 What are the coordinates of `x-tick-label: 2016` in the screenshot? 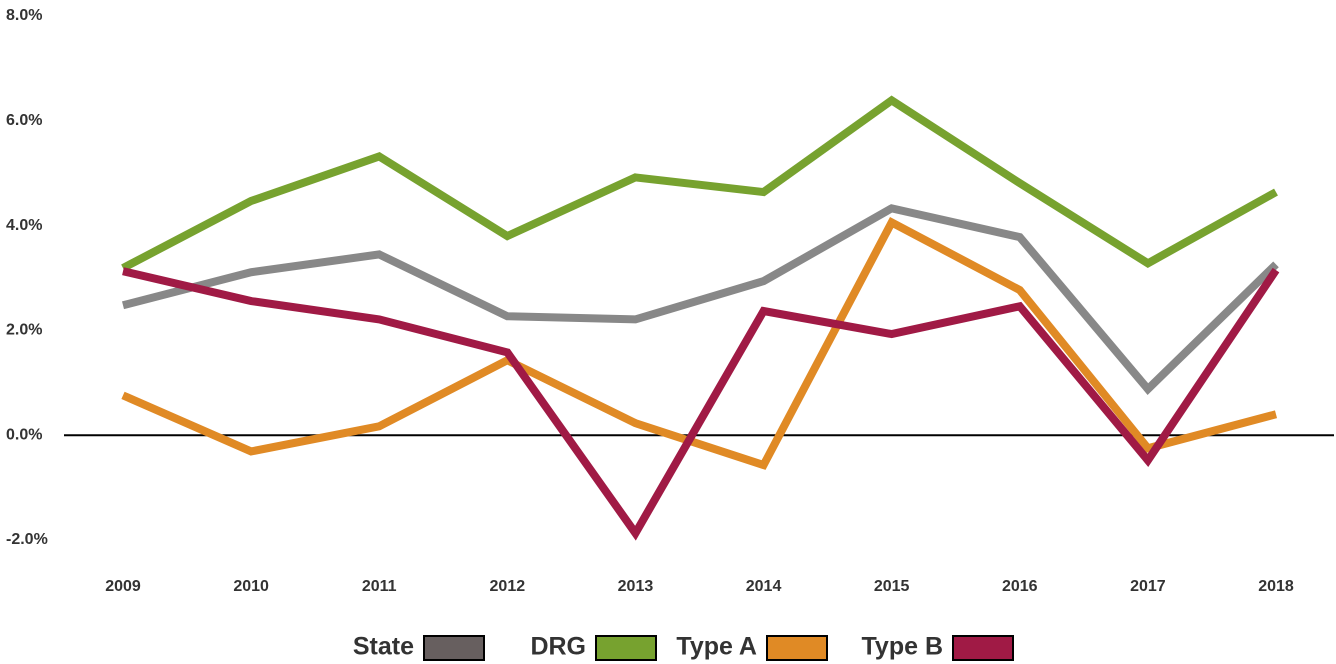 It's located at (1020, 586).